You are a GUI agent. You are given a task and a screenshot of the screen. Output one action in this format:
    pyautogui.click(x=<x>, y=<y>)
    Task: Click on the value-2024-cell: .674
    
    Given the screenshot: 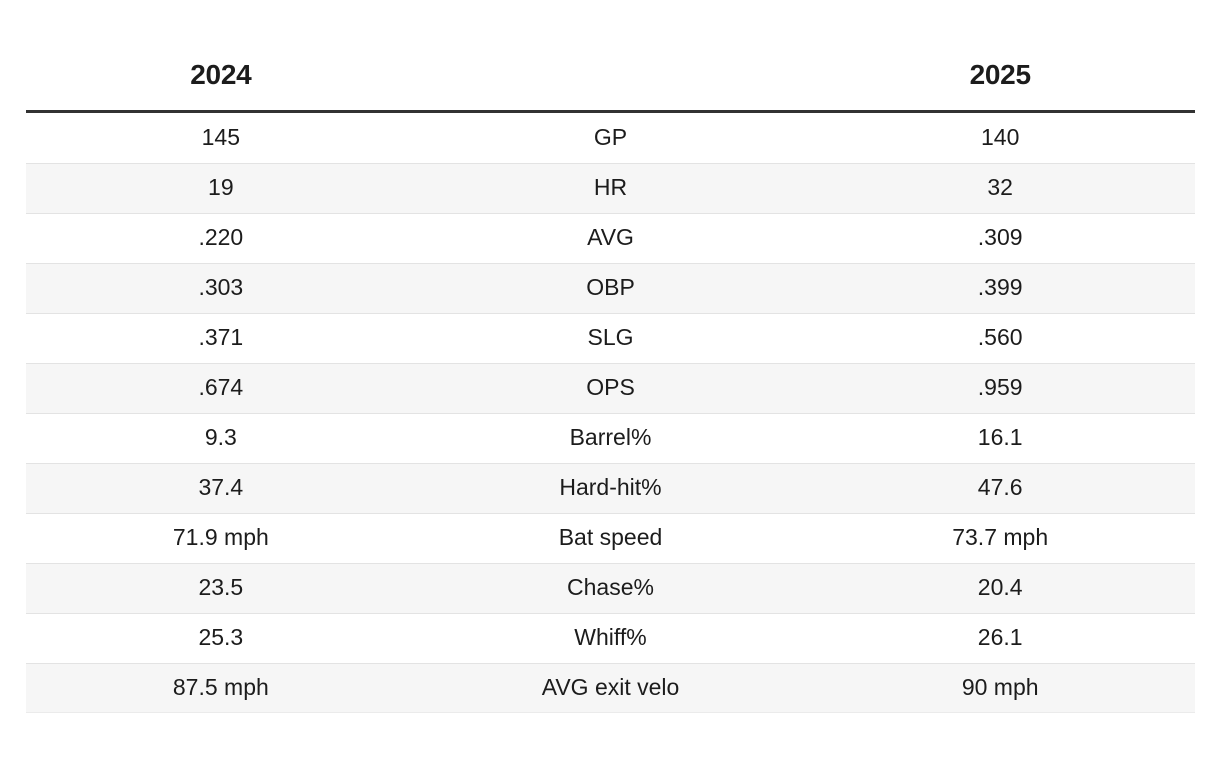 What is the action you would take?
    pyautogui.click(x=221, y=387)
    